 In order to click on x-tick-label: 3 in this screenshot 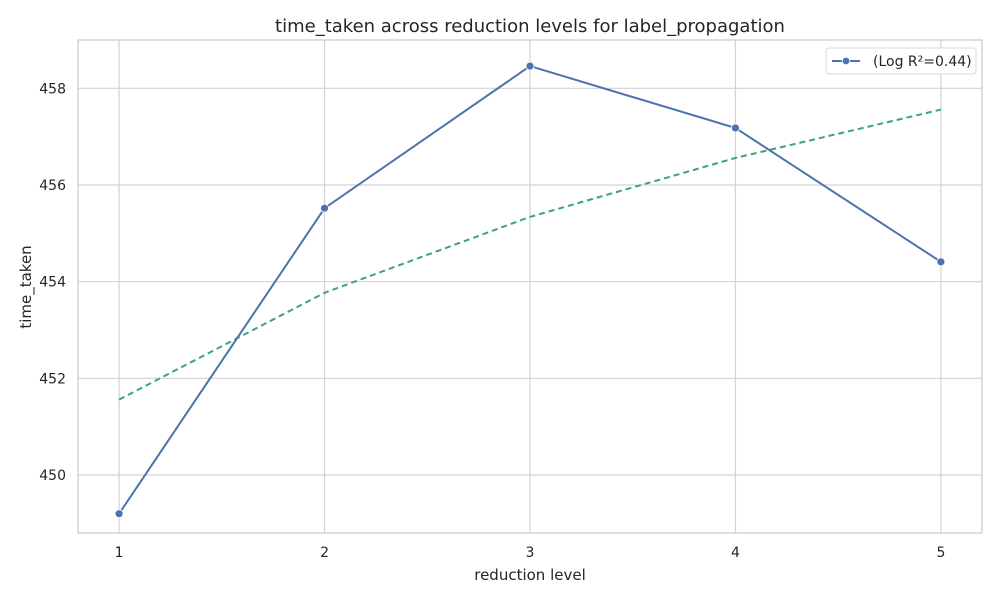, I will do `click(530, 553)`.